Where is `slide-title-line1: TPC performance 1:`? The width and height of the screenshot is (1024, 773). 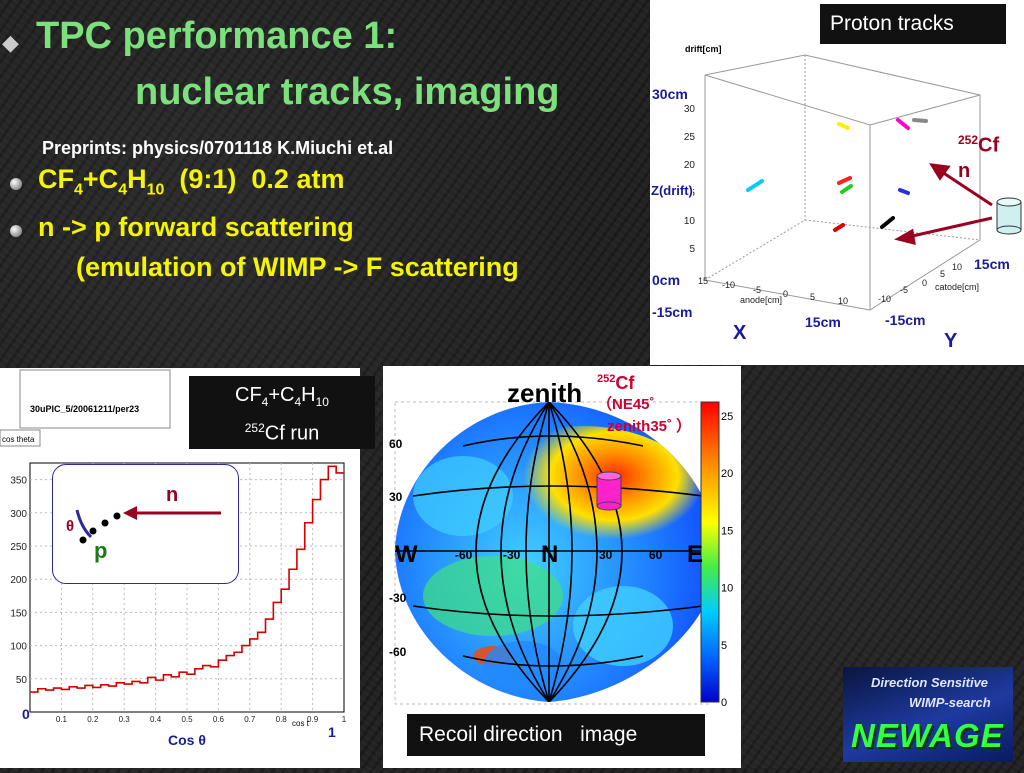 slide-title-line1: TPC performance 1: is located at coordinates (216, 36).